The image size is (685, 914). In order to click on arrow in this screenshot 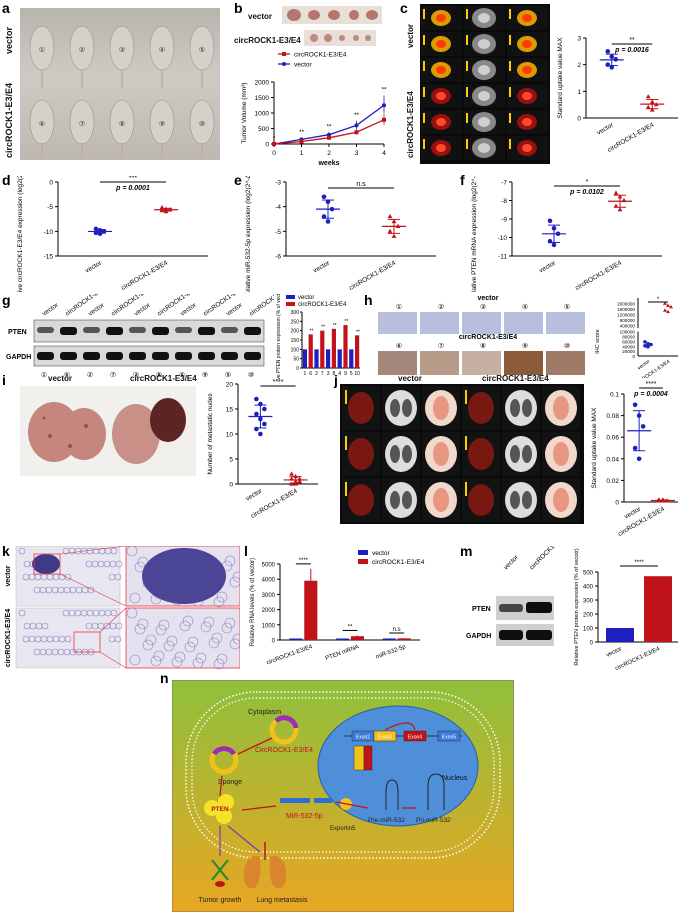, I will do `click(255, 746)`.